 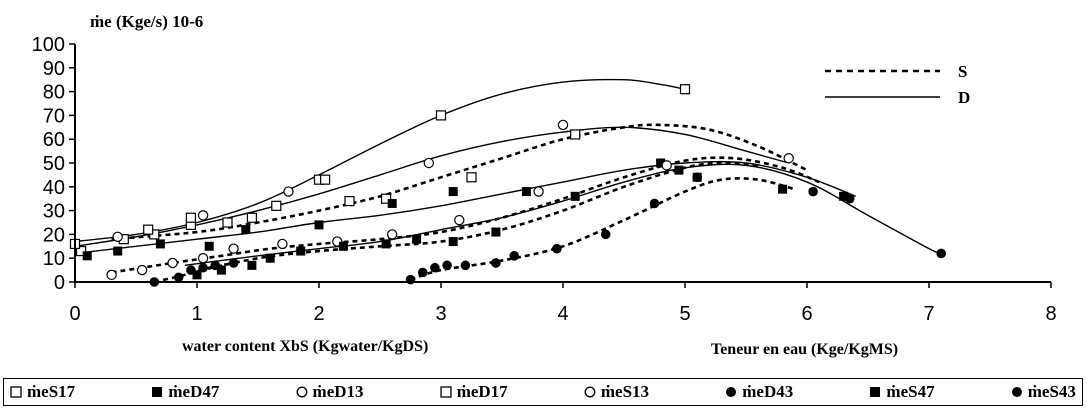 I want to click on y-axis-title: ṁe (Kge/s) 10-6, so click(x=146, y=21).